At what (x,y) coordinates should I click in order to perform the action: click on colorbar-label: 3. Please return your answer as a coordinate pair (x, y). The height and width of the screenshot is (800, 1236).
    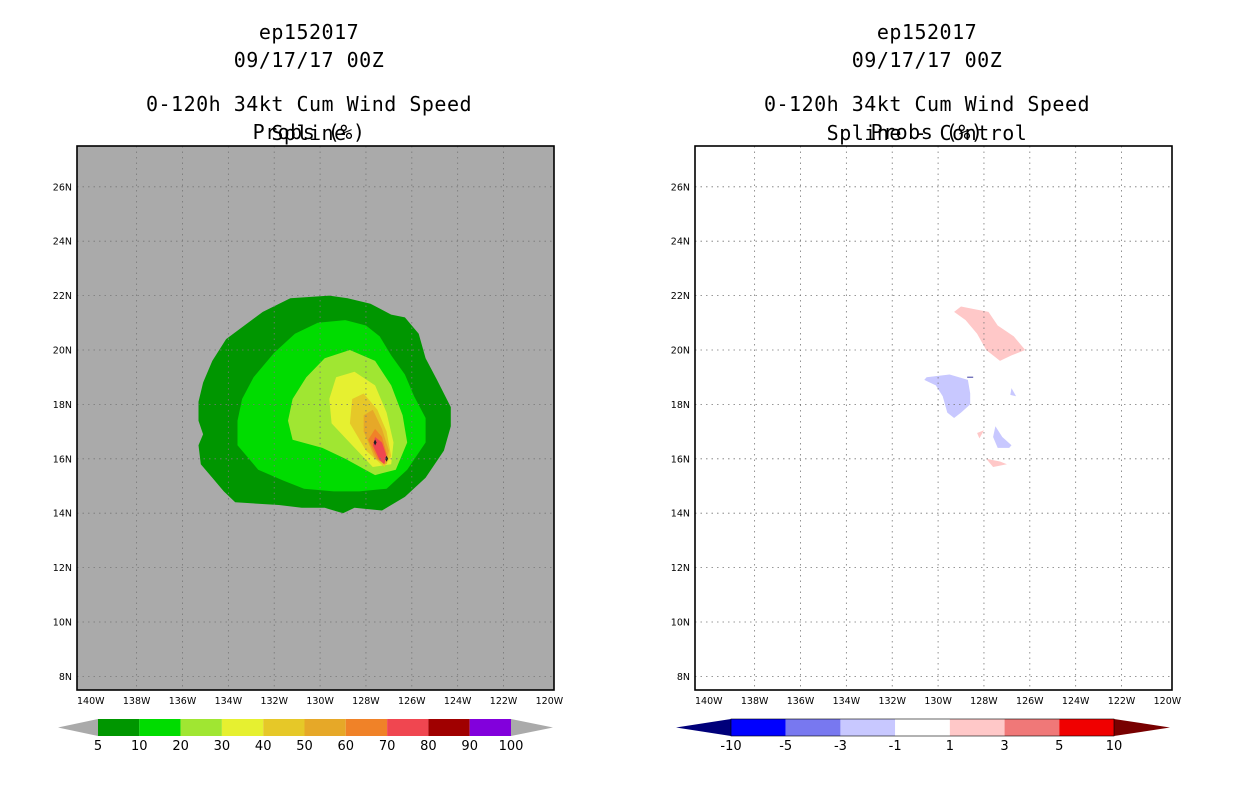
    Looking at the image, I should click on (1004, 746).